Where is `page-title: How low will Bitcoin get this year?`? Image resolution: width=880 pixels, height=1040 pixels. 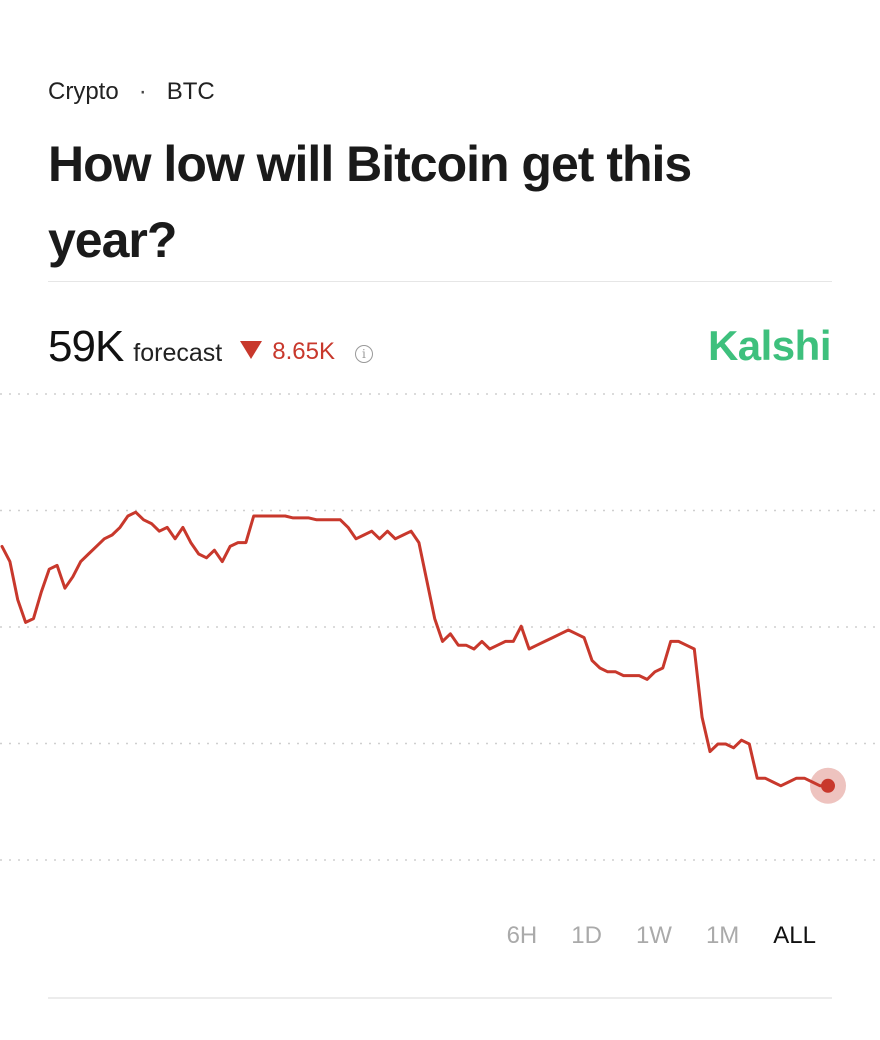
page-title: How low will Bitcoin get this year? is located at coordinates (370, 202).